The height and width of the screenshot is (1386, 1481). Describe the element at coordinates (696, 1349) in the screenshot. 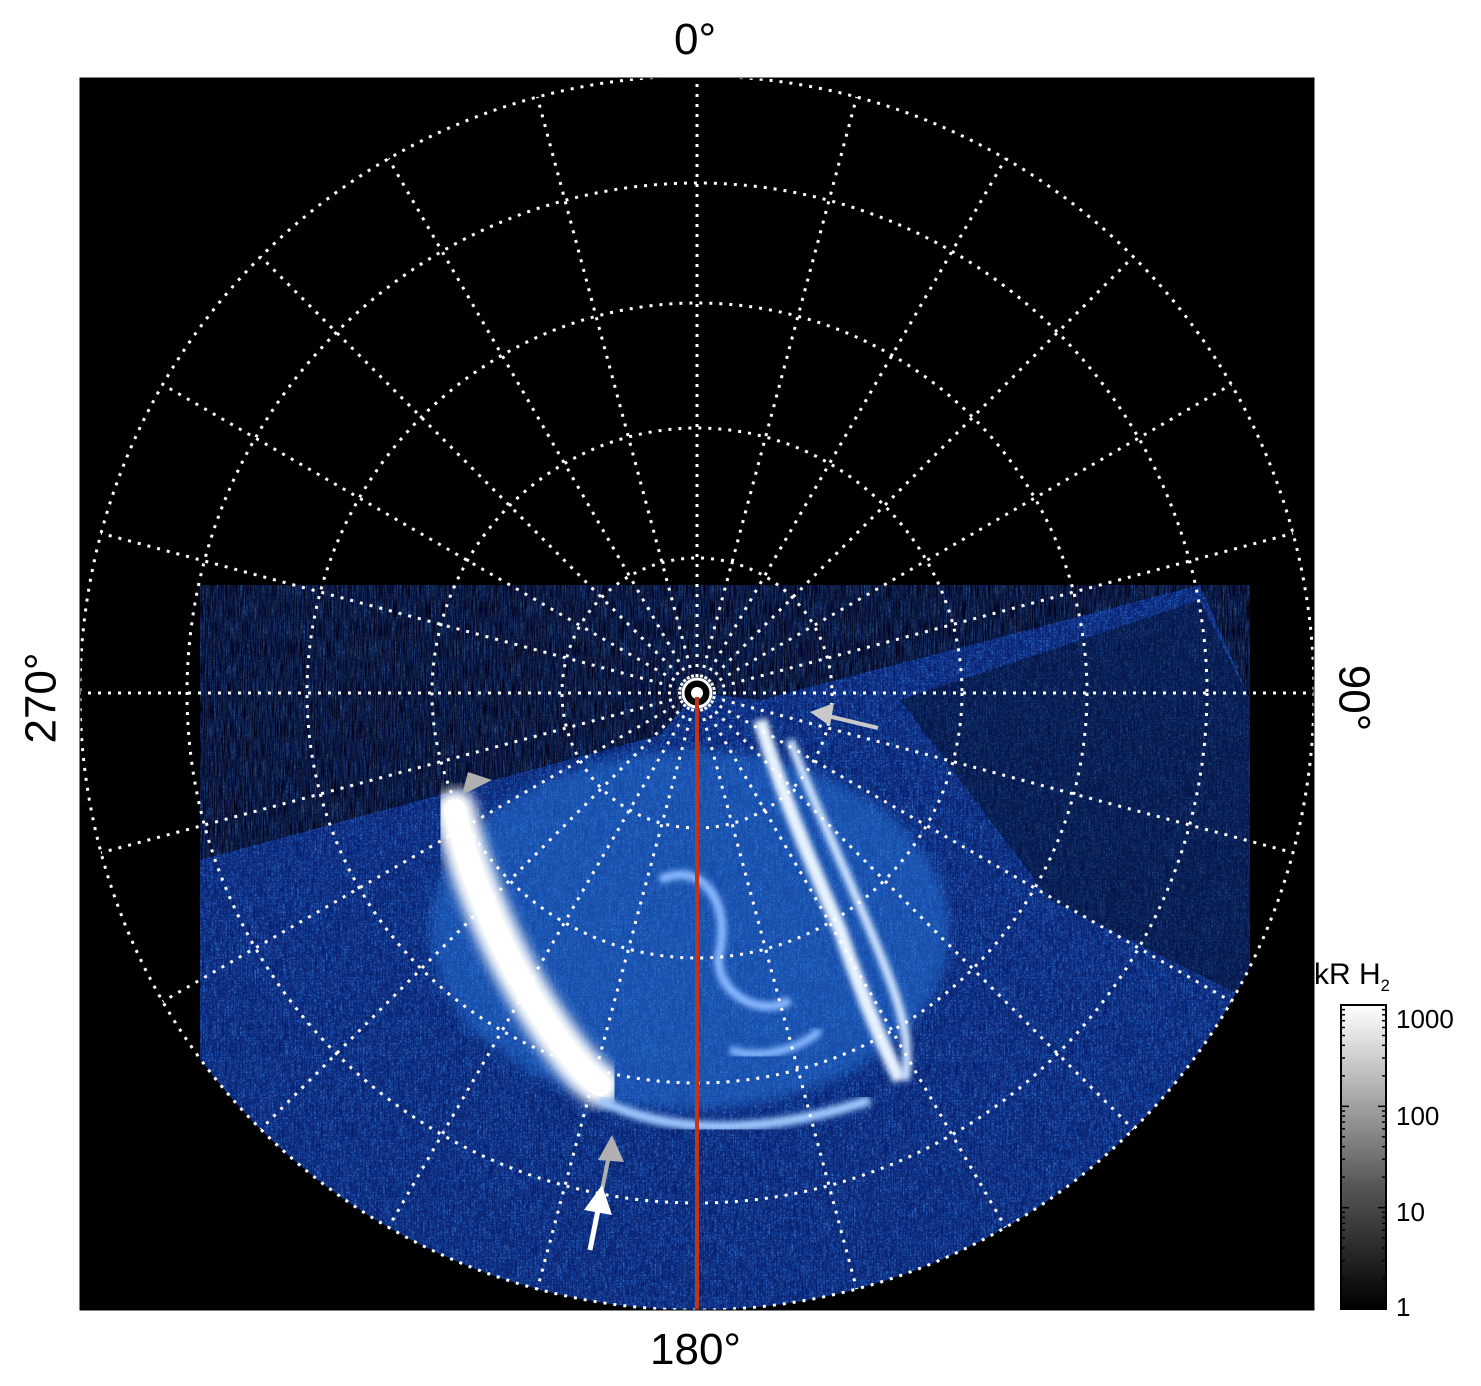

I see `label-180-deg: 180°` at that location.